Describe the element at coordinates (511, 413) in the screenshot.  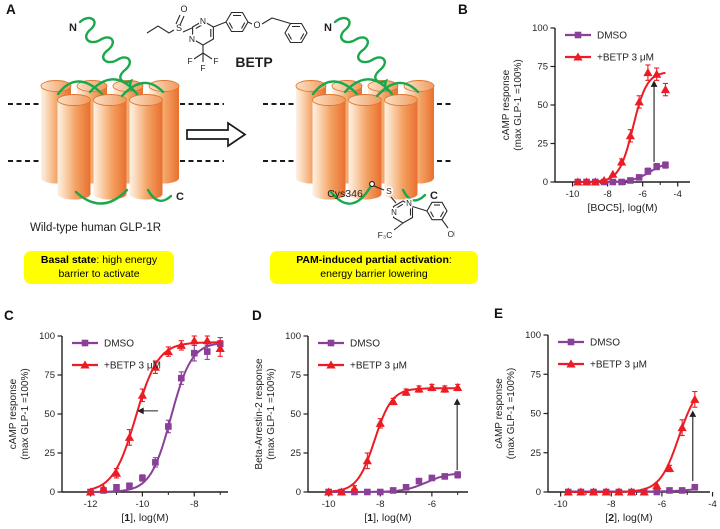
I see `y-axis-title: (max GLP-1 =100%)` at that location.